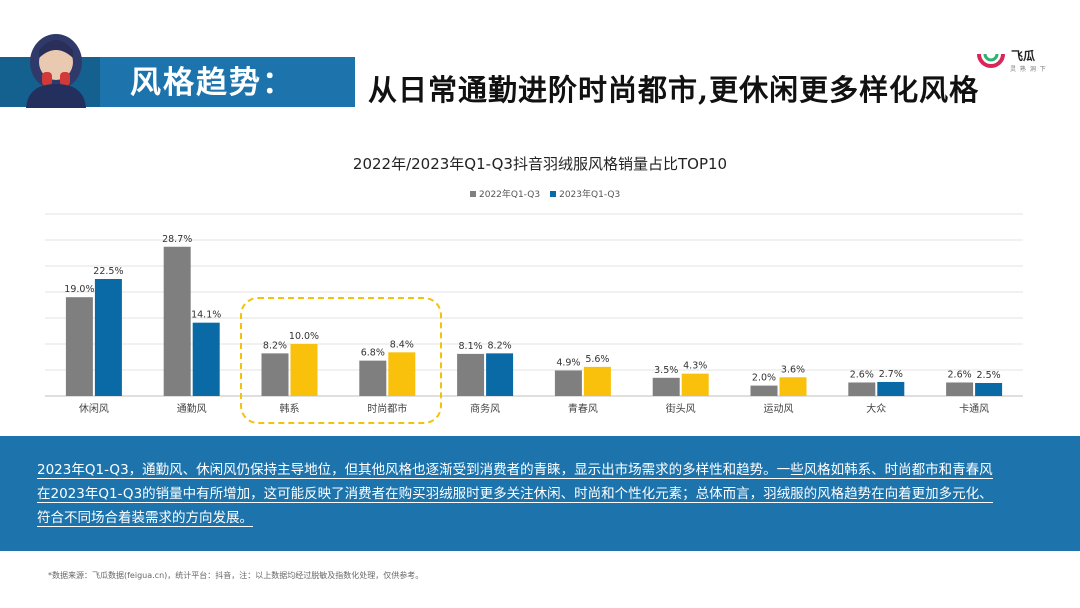 Image resolution: width=1080 pixels, height=608 pixels. I want to click on category-label: 青春风, so click(583, 408).